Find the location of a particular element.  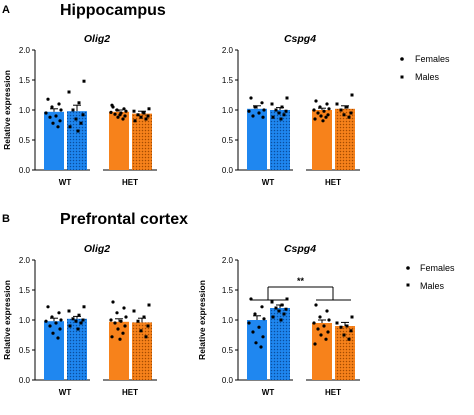

legend-bottom: Females Males is located at coordinates (430, 277).